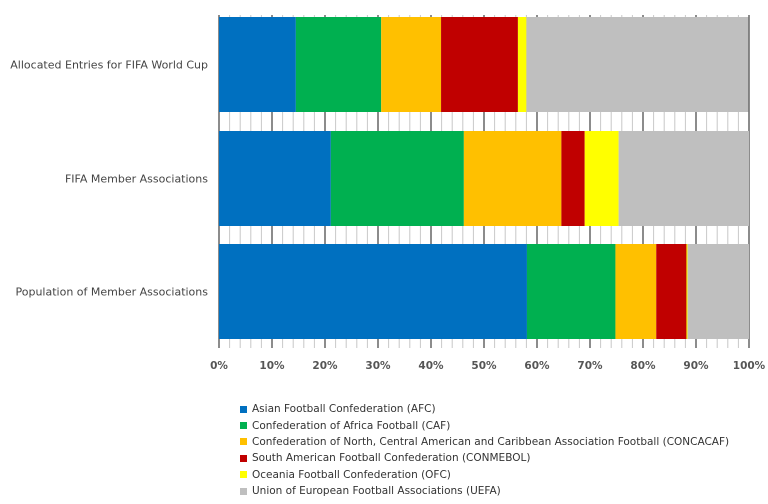 The height and width of the screenshot is (504, 768). What do you see at coordinates (136, 179) in the screenshot?
I see `category-label: FIFA Member Associations` at bounding box center [136, 179].